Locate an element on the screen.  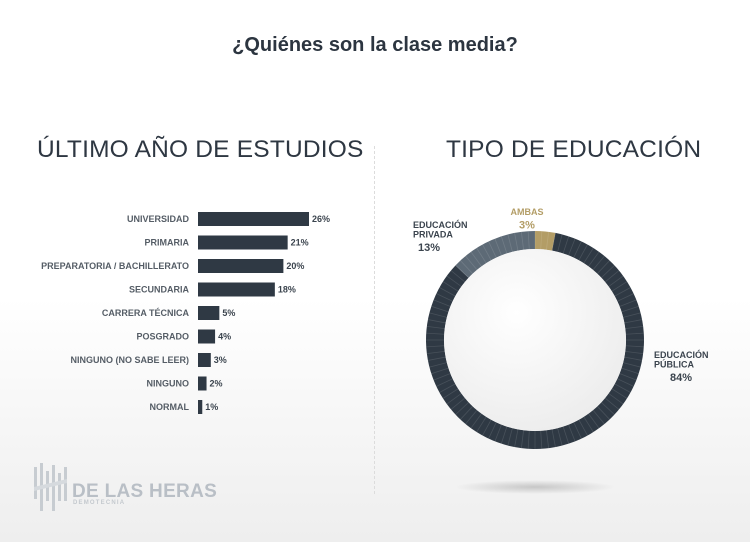
bar-chart-title: ÚLTIMO AÑO DE ESTUDIOS is located at coordinates (200, 149).